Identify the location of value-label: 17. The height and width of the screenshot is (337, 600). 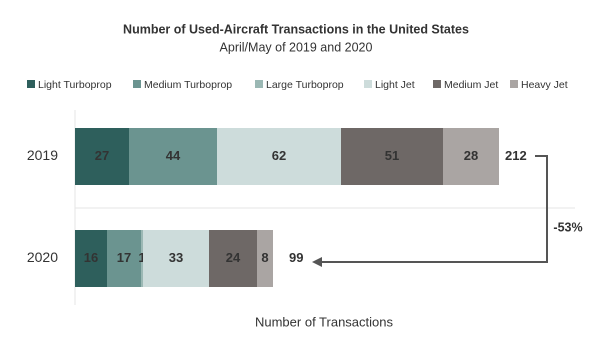
(124, 257).